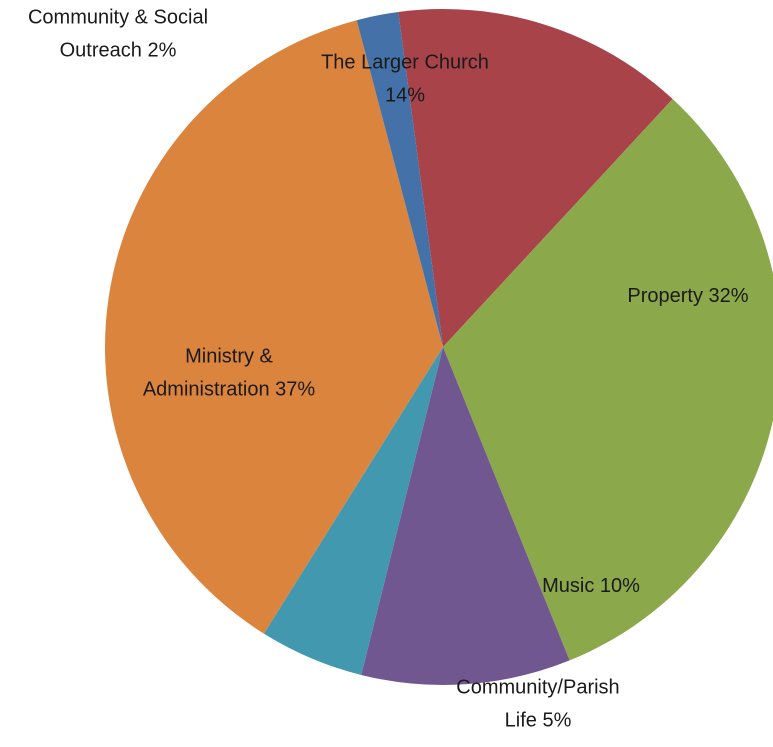 Image resolution: width=773 pixels, height=747 pixels. Describe the element at coordinates (405, 63) in the screenshot. I see `slice-label-line: The Larger Church` at that location.